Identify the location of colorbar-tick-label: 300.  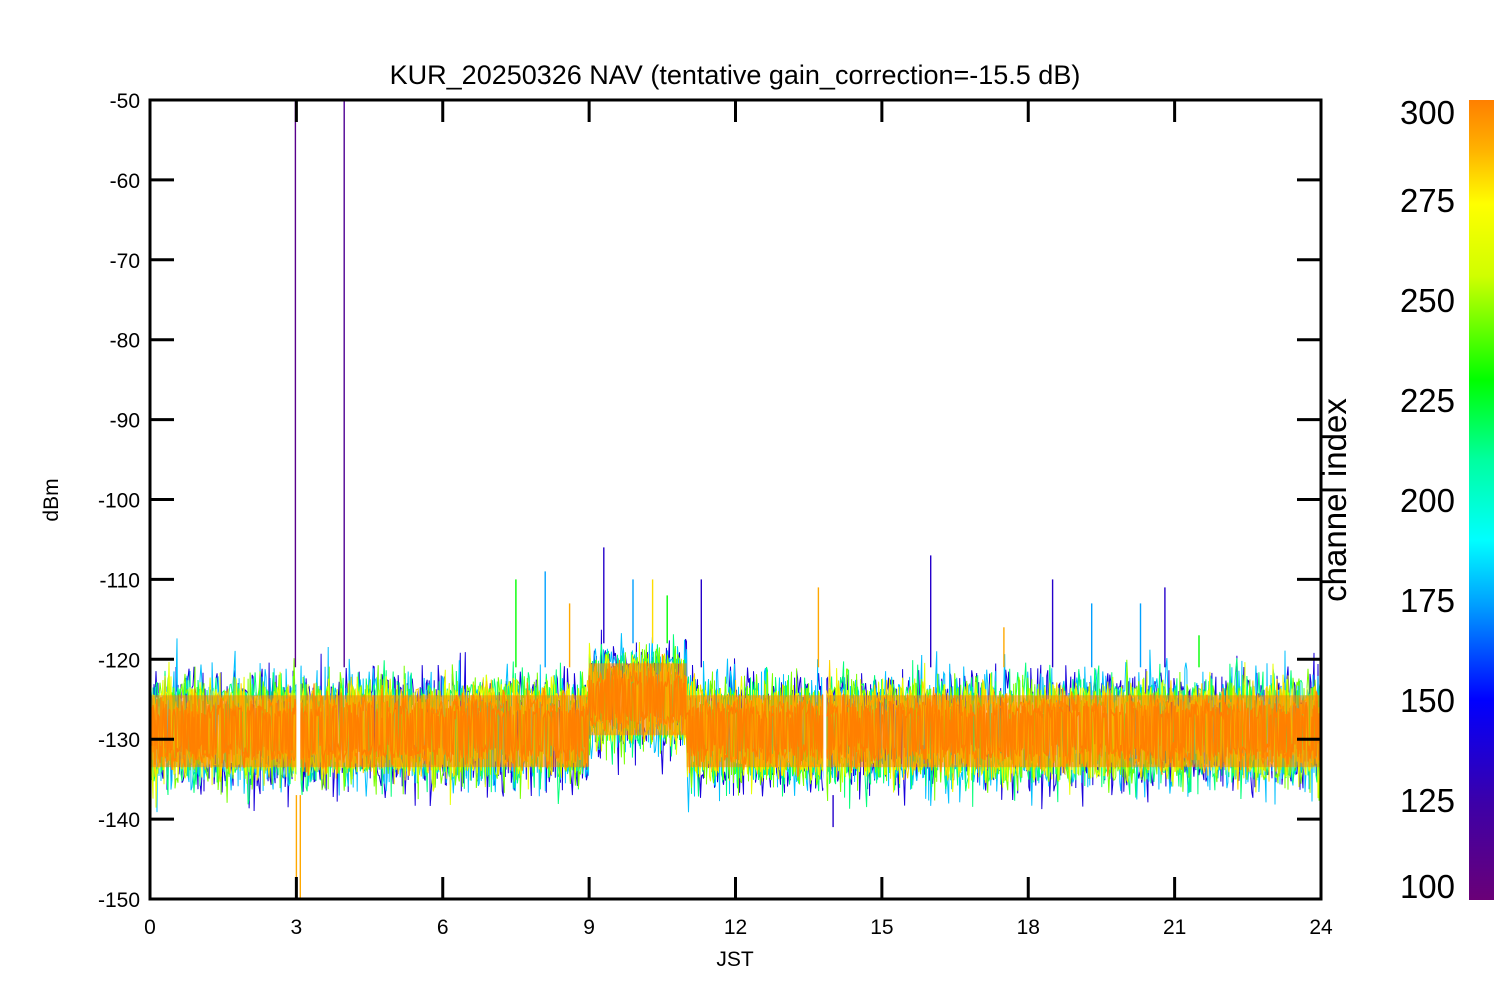
(1427, 112).